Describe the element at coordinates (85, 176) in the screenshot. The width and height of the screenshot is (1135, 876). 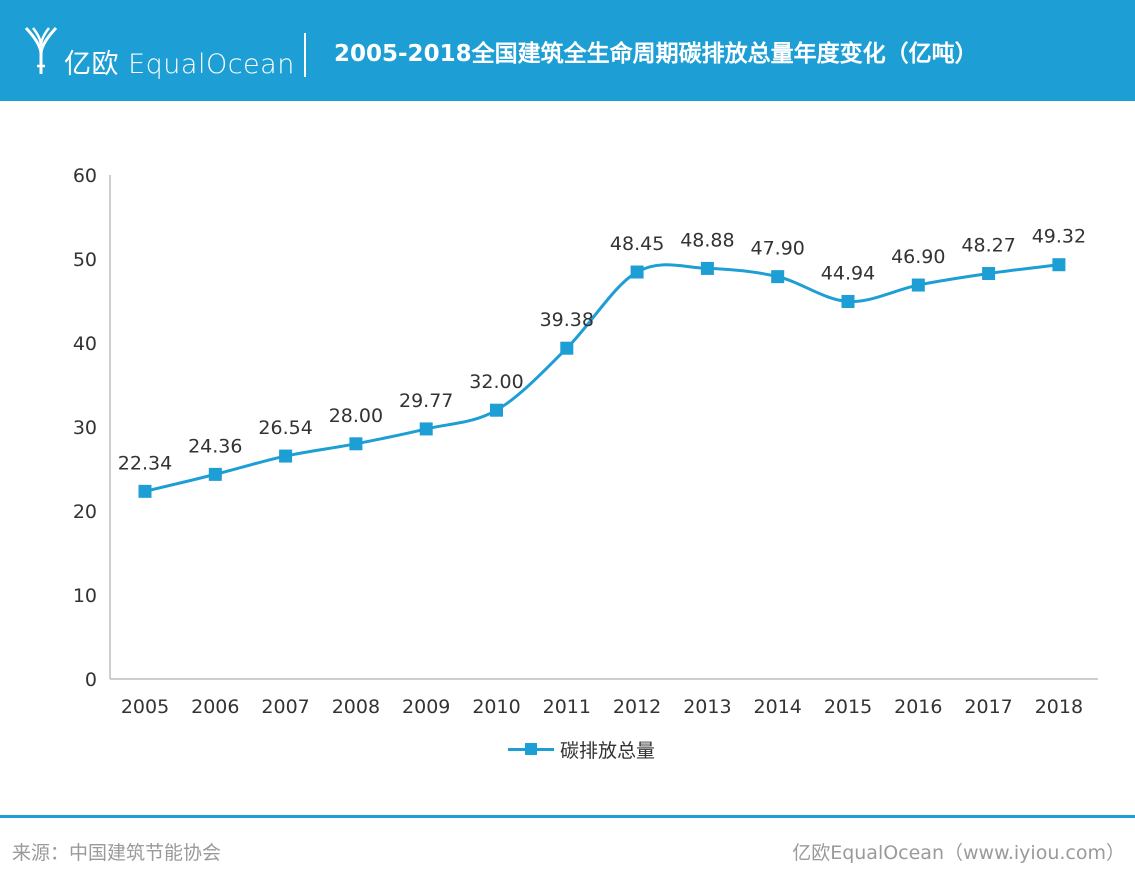
I see `y-tick-label: 60` at that location.